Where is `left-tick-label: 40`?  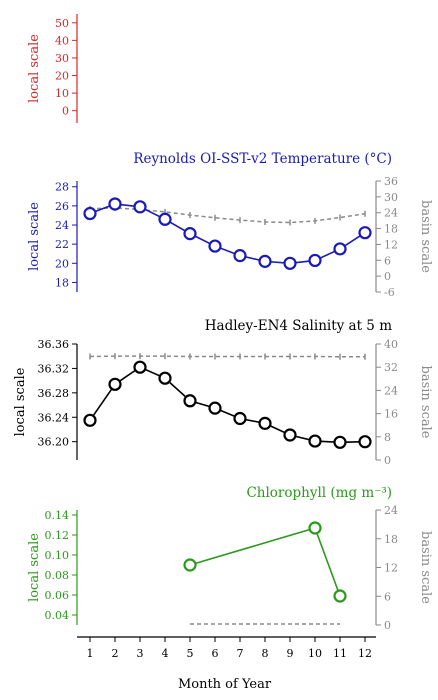
left-tick-label: 40 is located at coordinates (62, 40).